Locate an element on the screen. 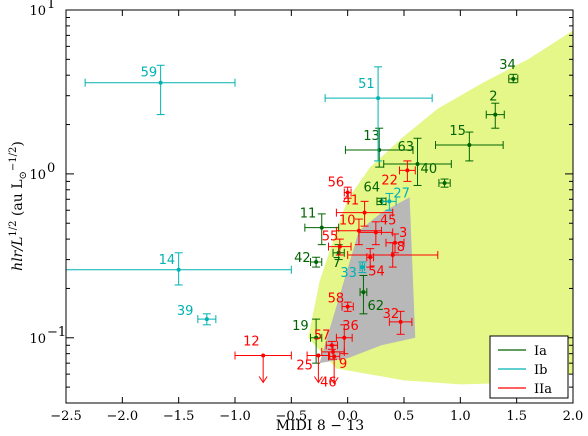  point-label: 2 is located at coordinates (493, 97).